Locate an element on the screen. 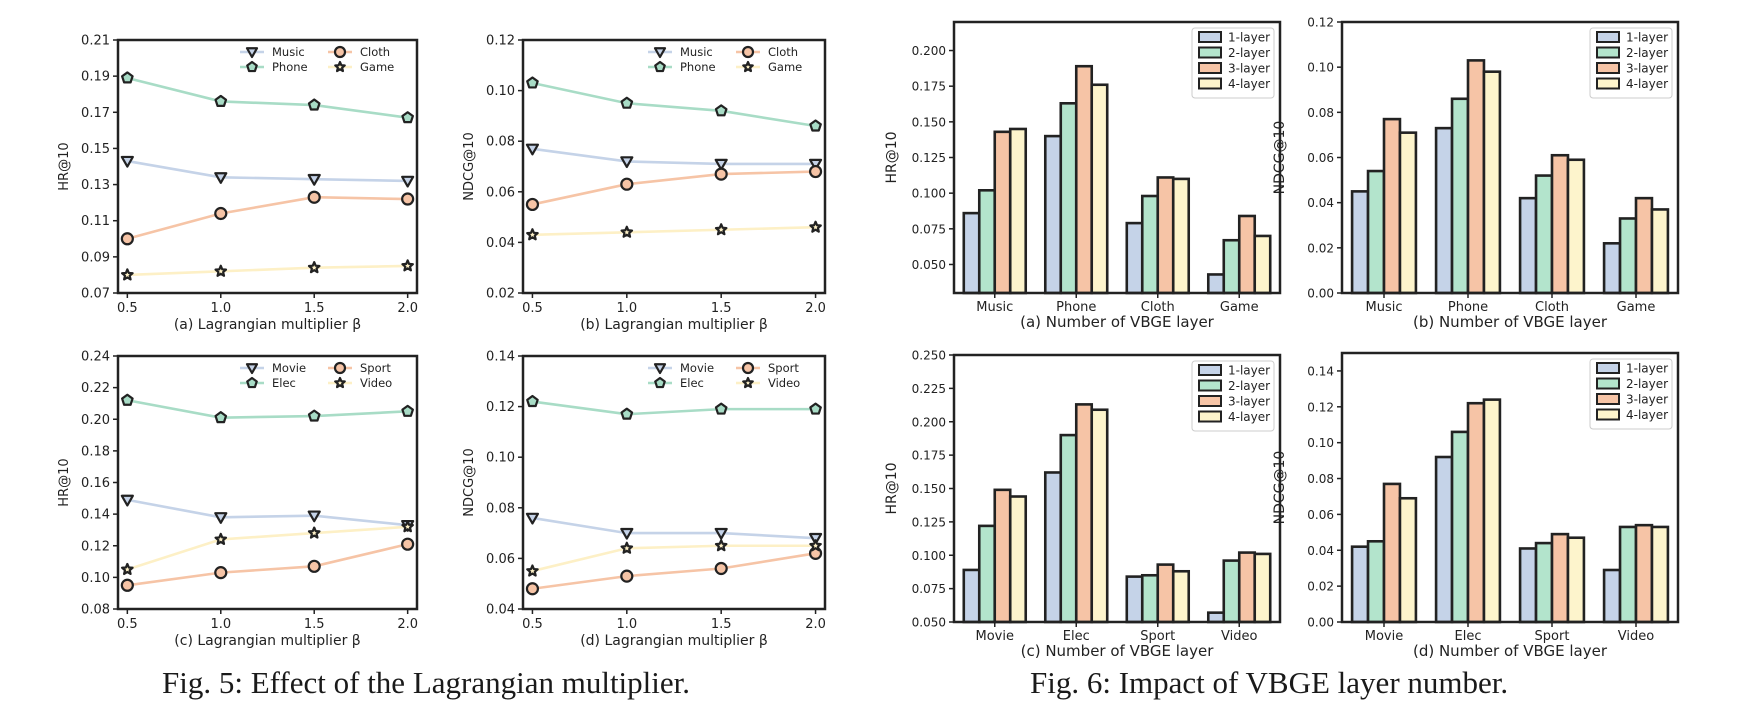  line3-x-axis-label: (d) Lagrangian multiplier β is located at coordinates (674, 641).